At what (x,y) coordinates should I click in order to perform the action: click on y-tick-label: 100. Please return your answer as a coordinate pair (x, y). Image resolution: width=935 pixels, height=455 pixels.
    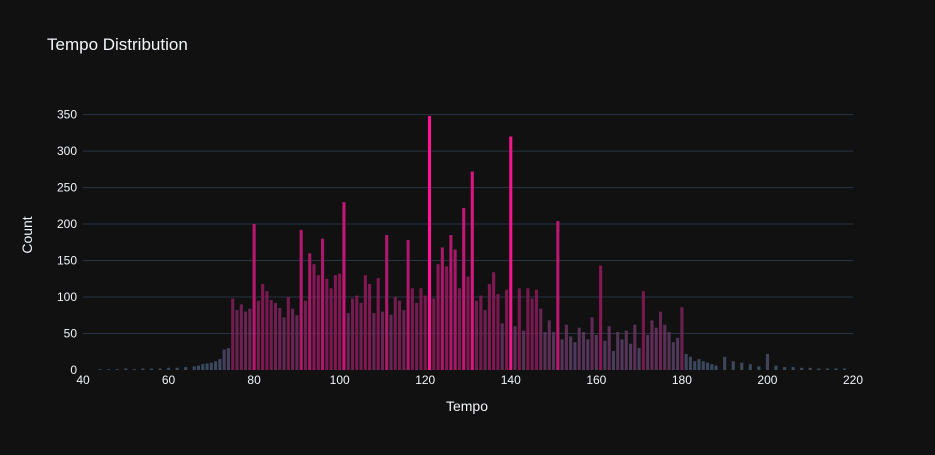
    Looking at the image, I should click on (67, 297).